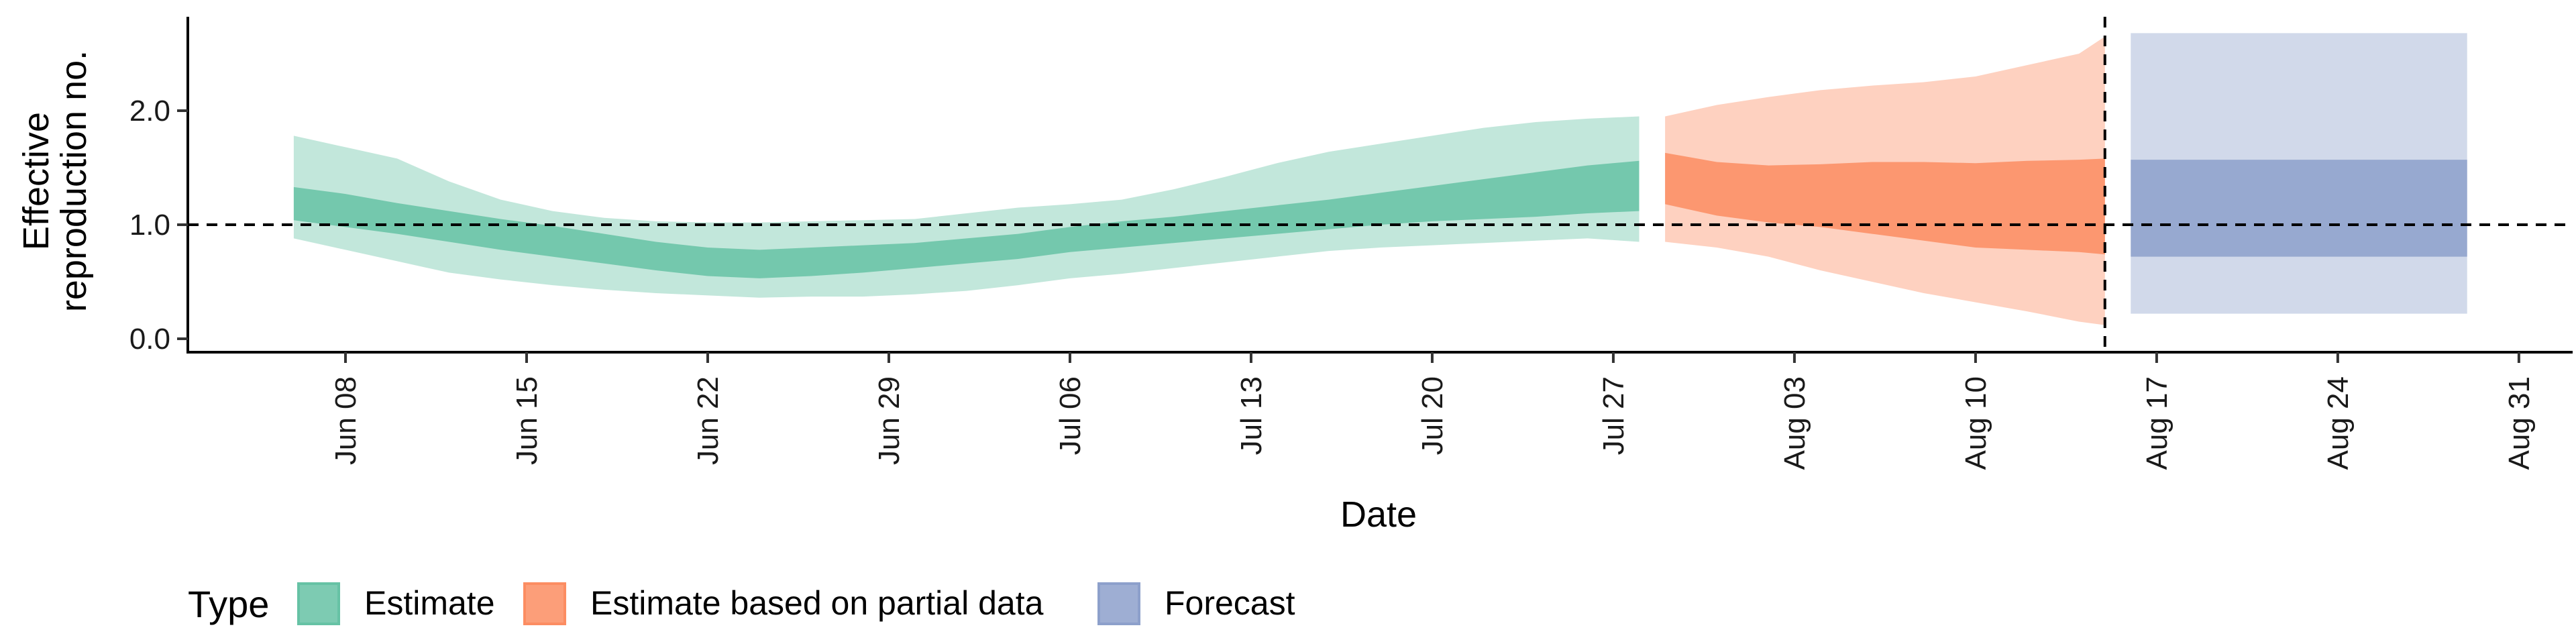 This screenshot has width=2576, height=644. Describe the element at coordinates (2157, 423) in the screenshot. I see `x-tick-label: Aug 17` at that location.